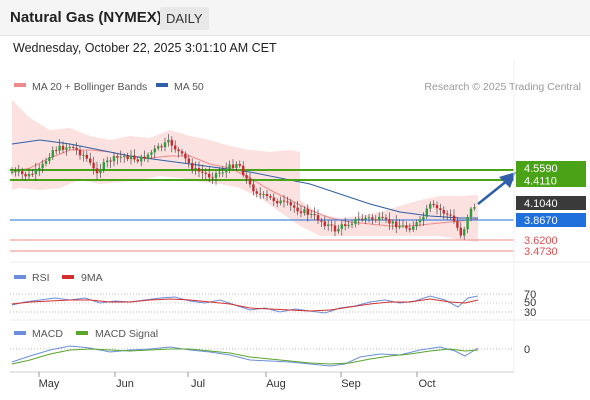 This screenshot has height=400, width=590. I want to click on pivot-value: 3.8670, so click(541, 221).